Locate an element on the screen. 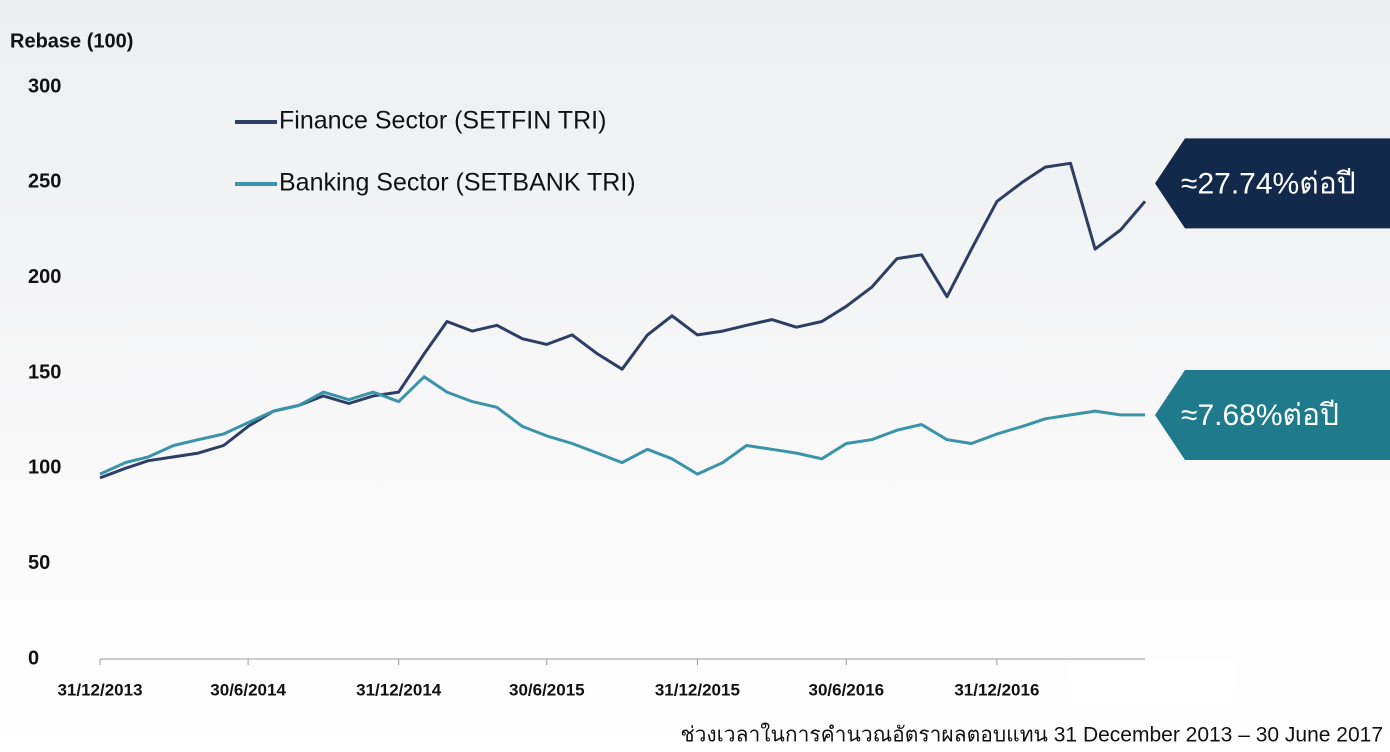 The width and height of the screenshot is (1390, 752). y-tick-label: 200 is located at coordinates (44, 277).